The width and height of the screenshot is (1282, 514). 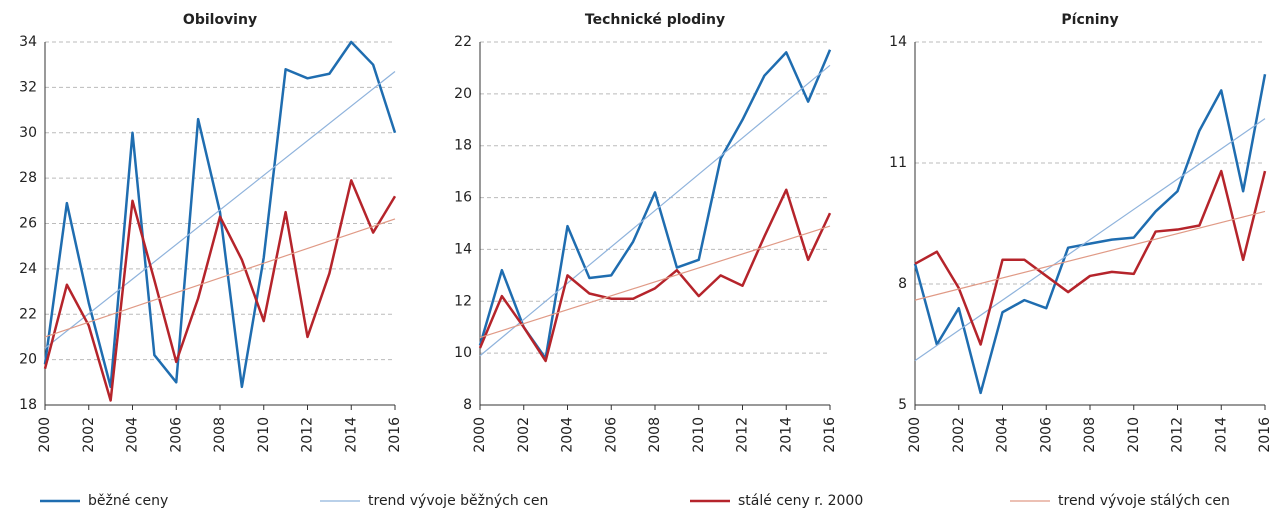 I want to click on chart-title: Obiloviny, so click(x=220, y=20).